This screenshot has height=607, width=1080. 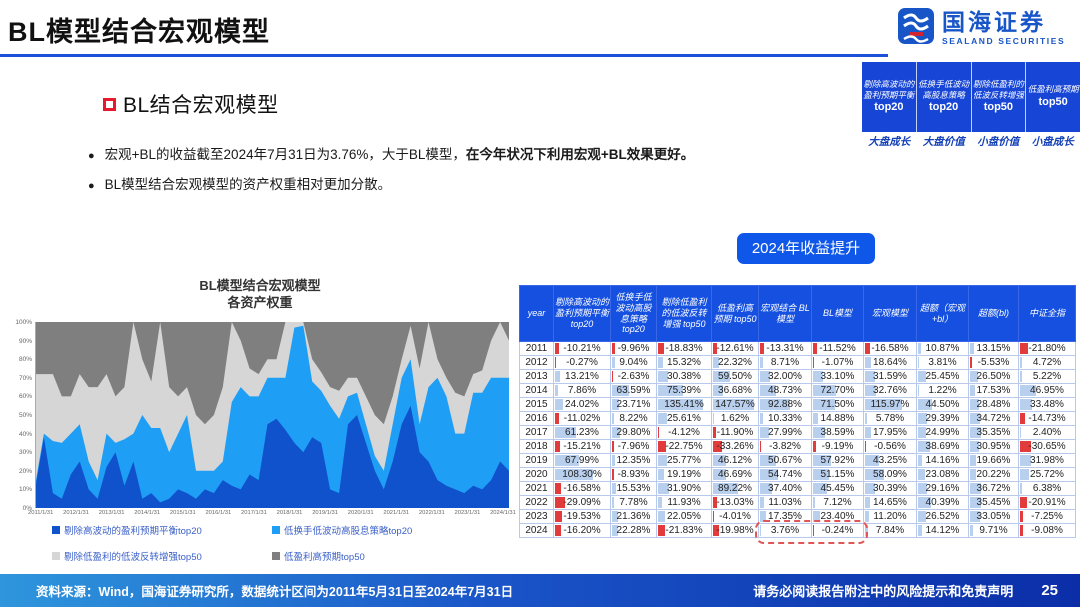 What do you see at coordinates (883, 591) in the screenshot?
I see `disclaimer-note: 请务必阅读报告附注中的风险提示和免责声明` at bounding box center [883, 591].